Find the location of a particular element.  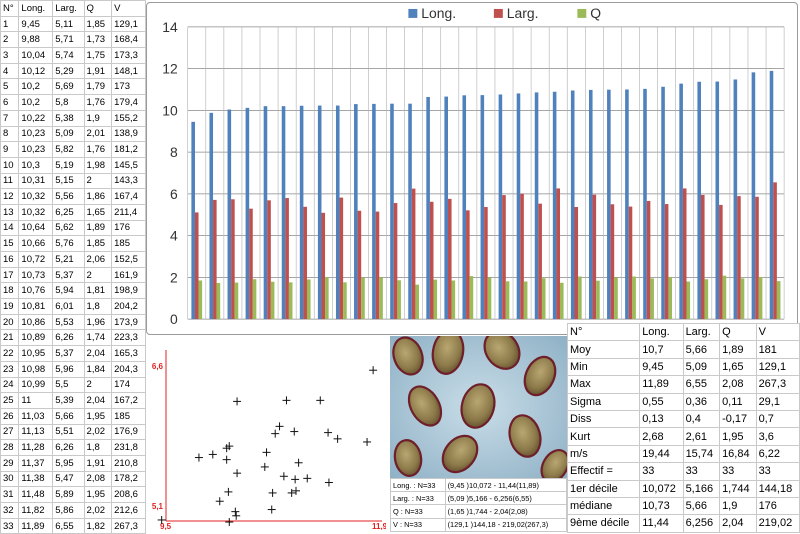

table-cell: 1,75 is located at coordinates (98, 55).